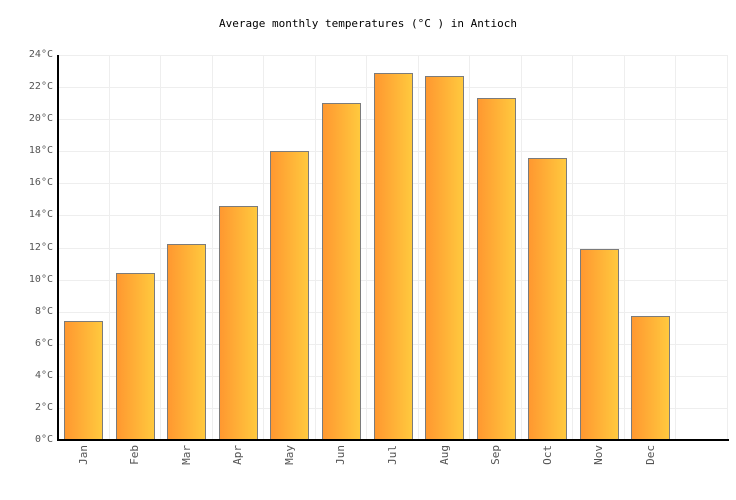 This screenshot has height=500, width=736. Describe the element at coordinates (496, 455) in the screenshot. I see `x-tick-label-sep: Sep` at that location.